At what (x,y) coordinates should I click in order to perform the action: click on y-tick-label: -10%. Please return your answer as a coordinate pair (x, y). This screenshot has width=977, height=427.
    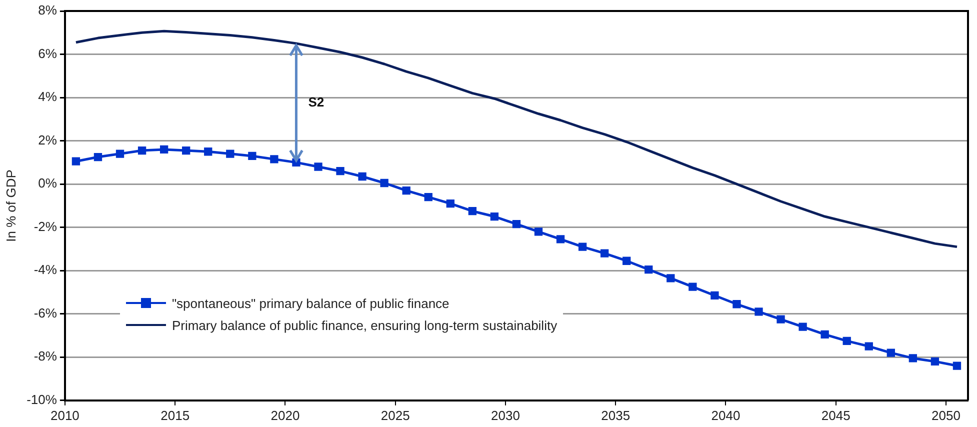
    Looking at the image, I should click on (42, 399).